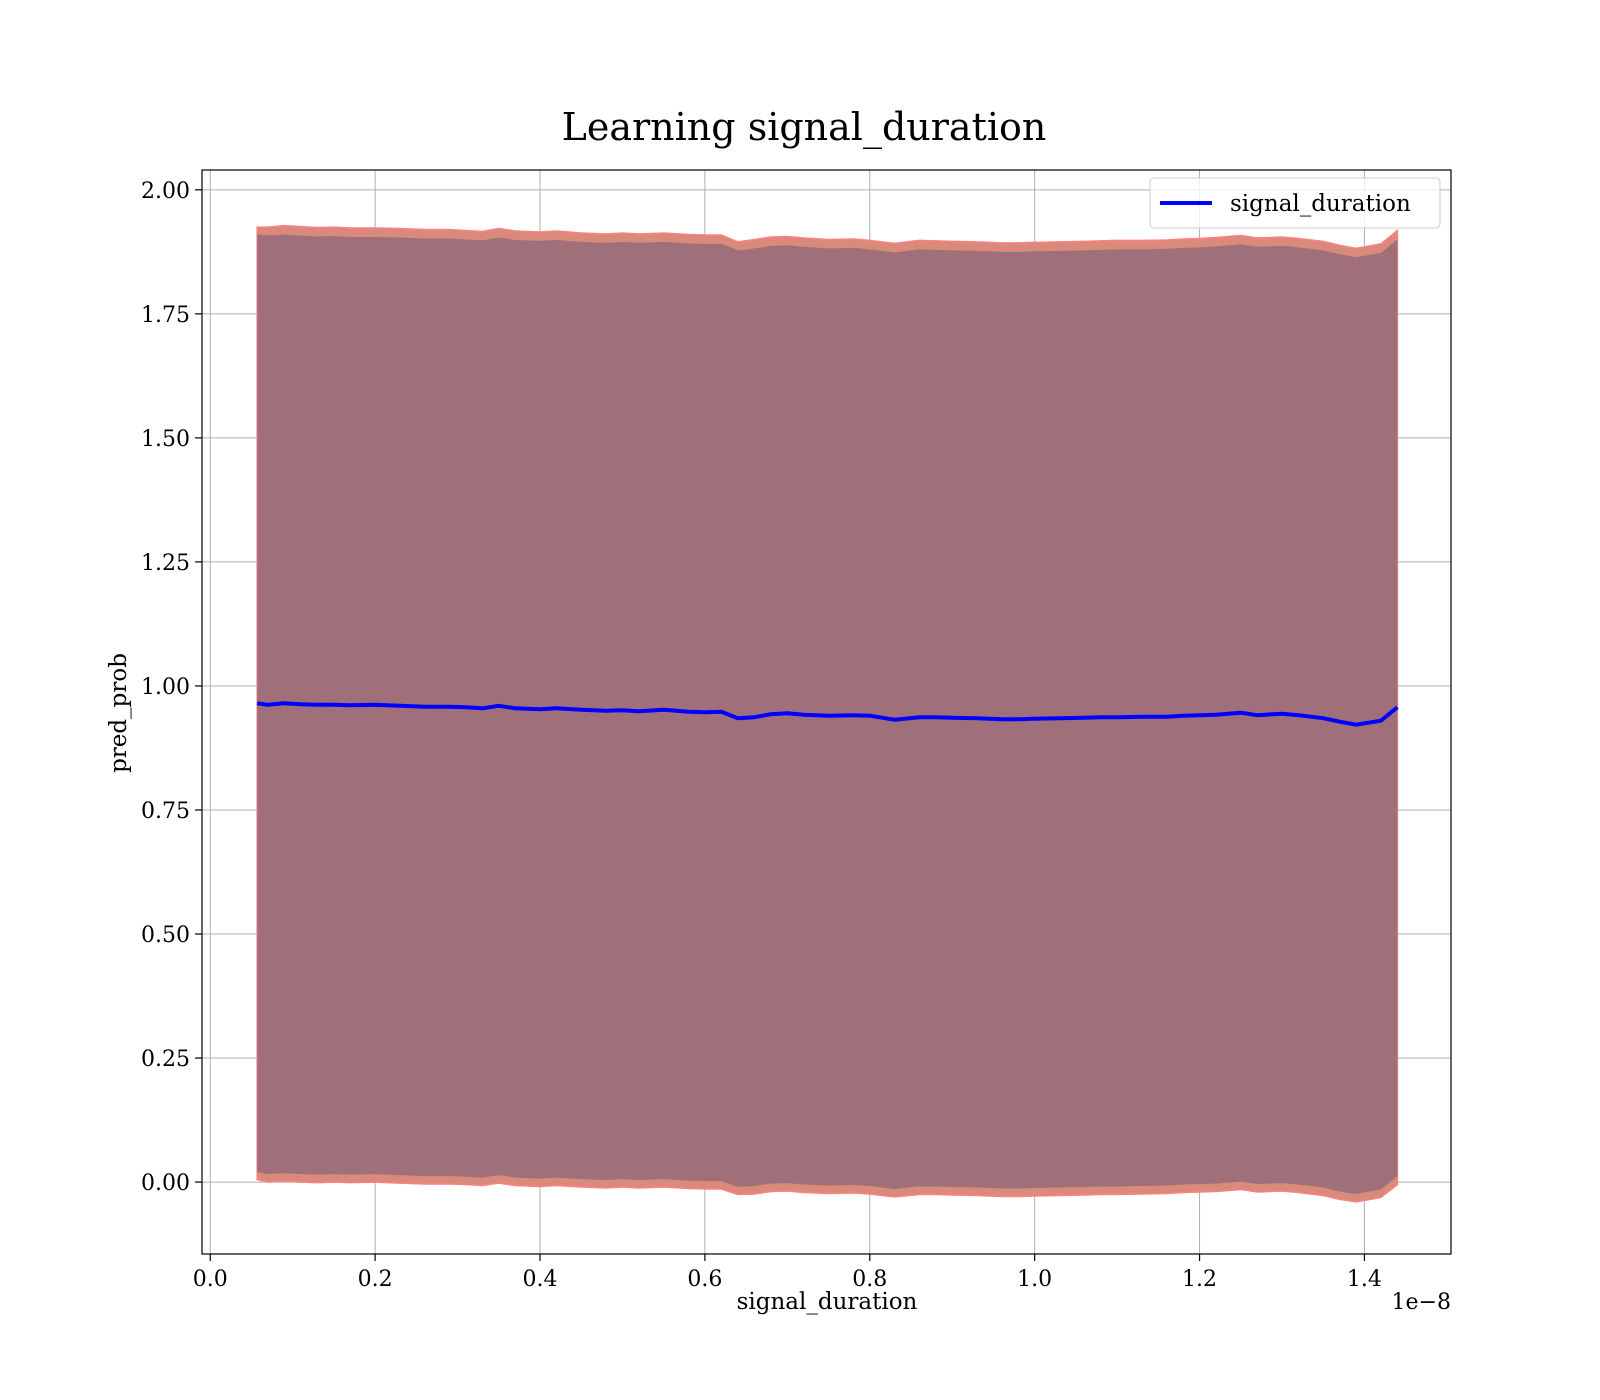 The width and height of the screenshot is (1600, 1400). Describe the element at coordinates (869, 1279) in the screenshot. I see `x-tick-label: 0.8` at that location.